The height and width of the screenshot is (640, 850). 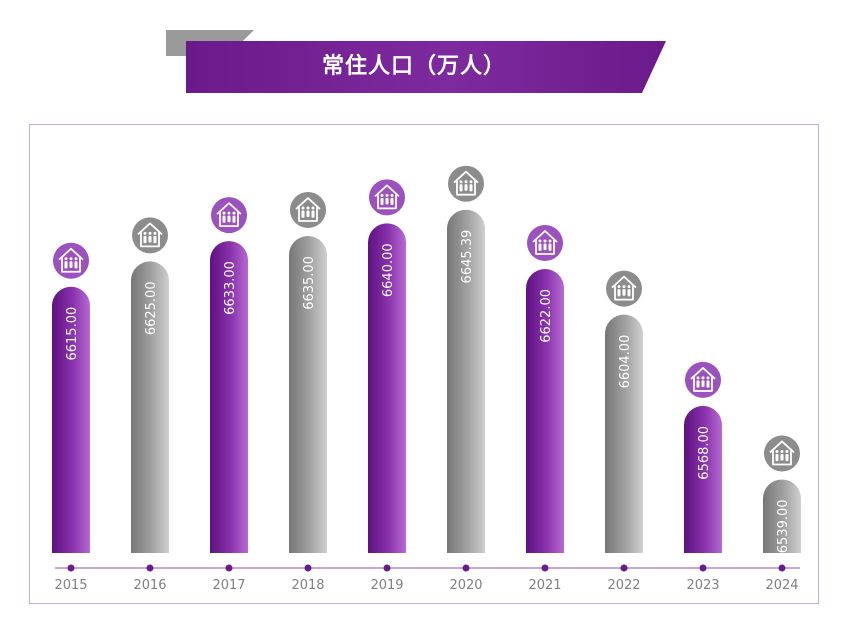 What do you see at coordinates (229, 568) in the screenshot?
I see `axis-dot-2017` at bounding box center [229, 568].